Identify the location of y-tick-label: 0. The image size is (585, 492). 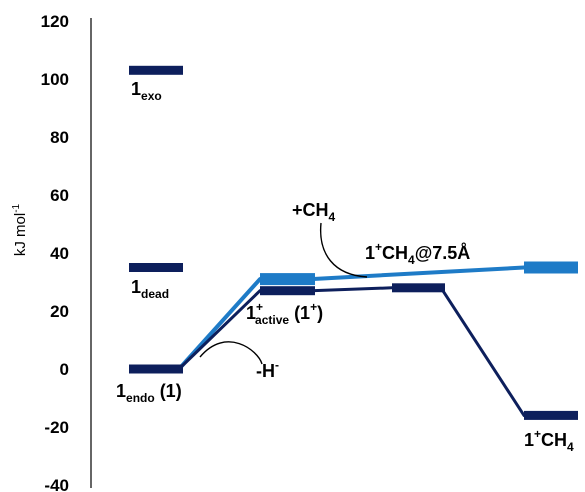
(64, 369).